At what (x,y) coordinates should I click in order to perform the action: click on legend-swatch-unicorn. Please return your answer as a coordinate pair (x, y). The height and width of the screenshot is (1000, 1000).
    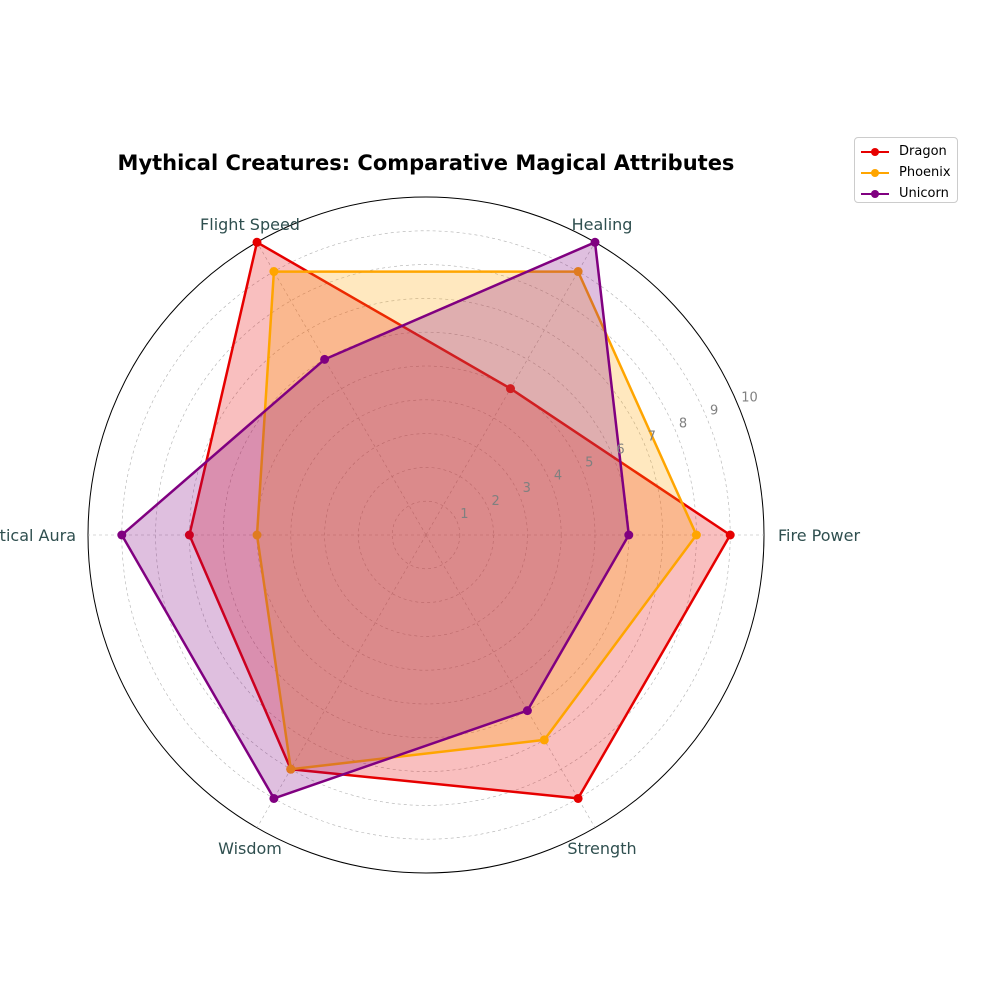
    Looking at the image, I should click on (875, 194).